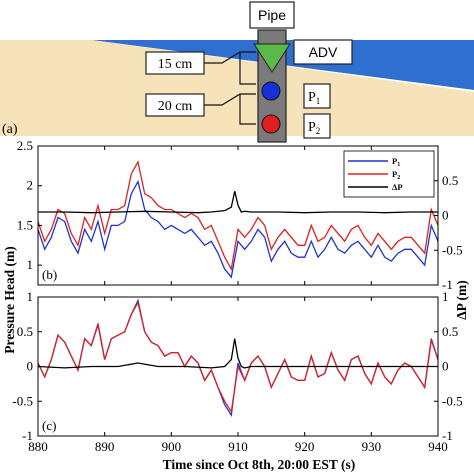 This screenshot has width=474, height=474. What do you see at coordinates (25, 224) in the screenshot?
I see `y-tick-label: 1.5` at bounding box center [25, 224].